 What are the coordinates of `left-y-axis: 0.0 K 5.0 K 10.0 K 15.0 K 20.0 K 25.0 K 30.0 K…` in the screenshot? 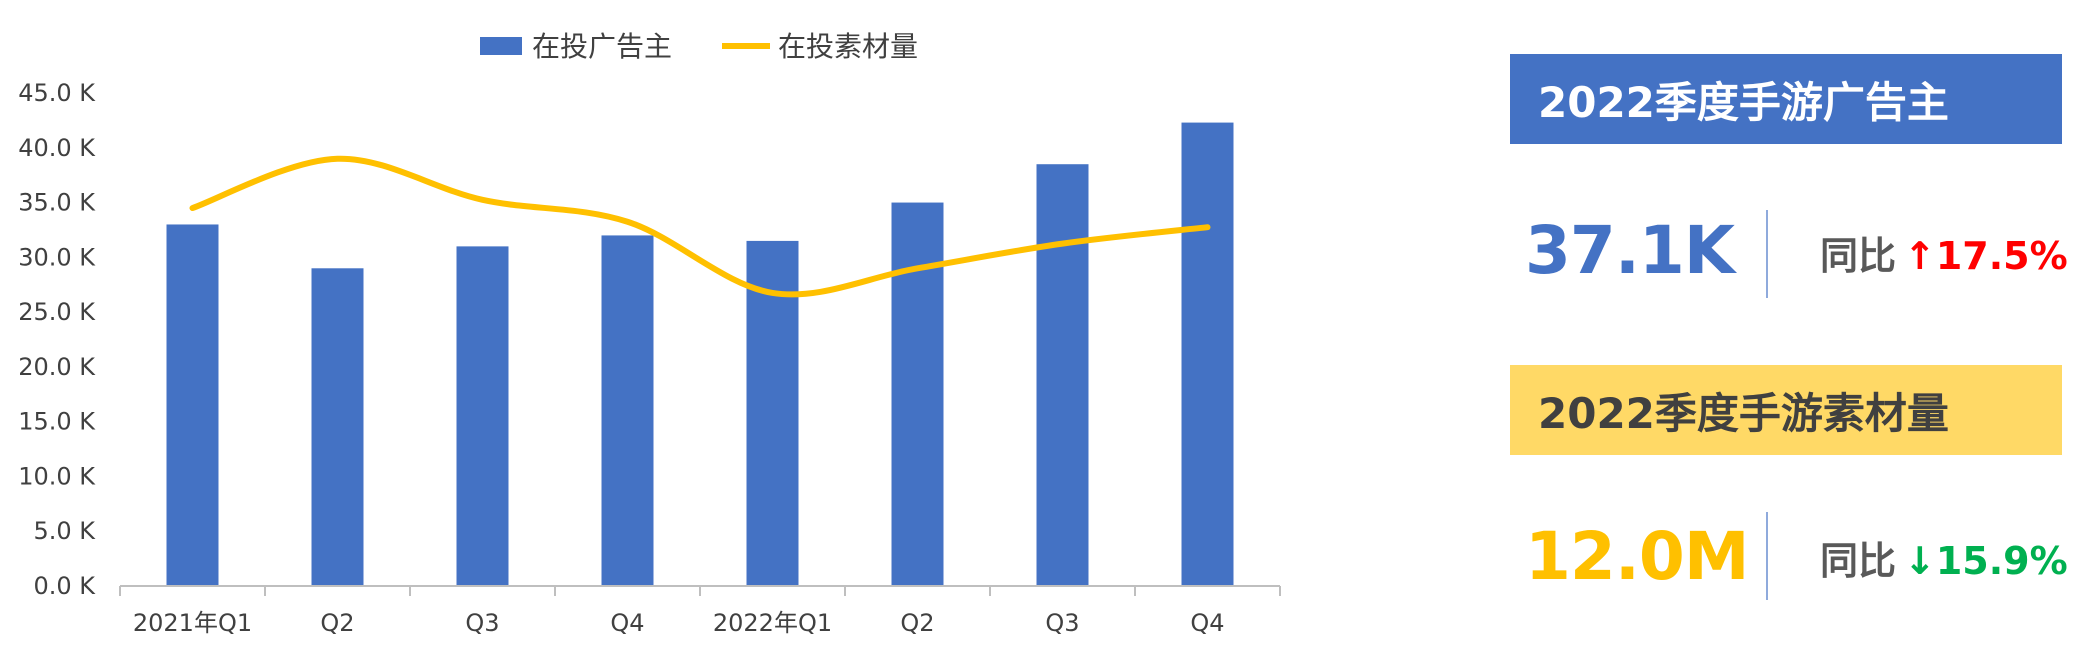 It's located at (57, 339).